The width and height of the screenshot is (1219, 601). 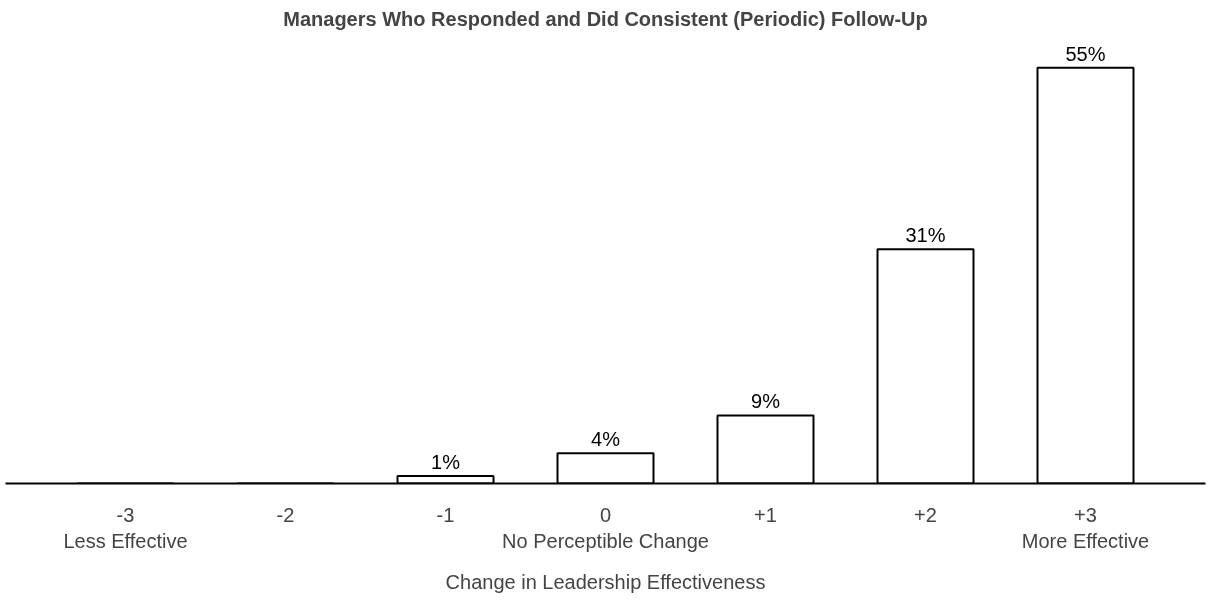 I want to click on chart-title: Managers Who Responded and Did Consistent (Periodic) Follow-Up, so click(x=605, y=18).